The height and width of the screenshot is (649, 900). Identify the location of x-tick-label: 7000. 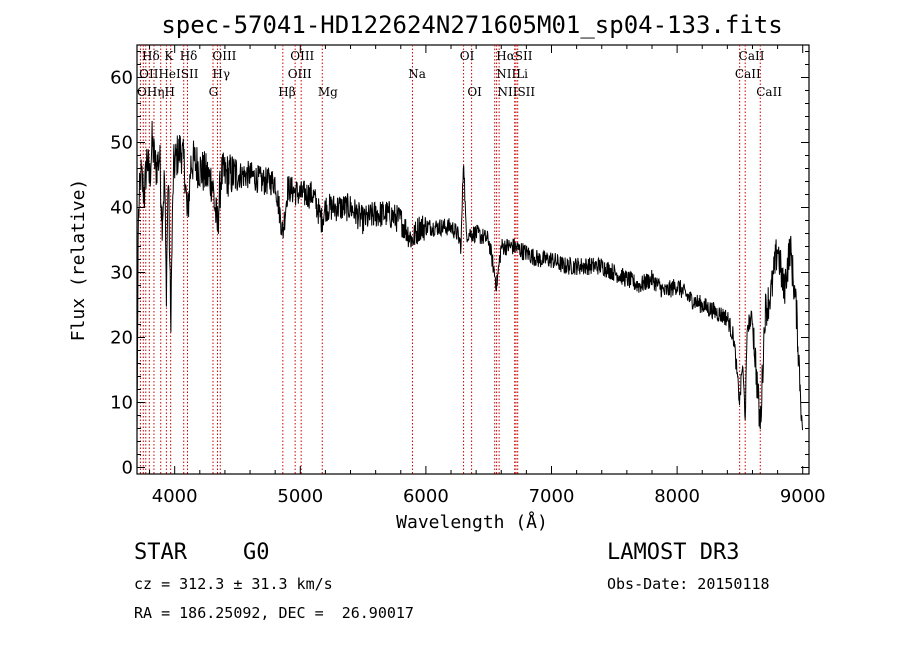
(552, 496).